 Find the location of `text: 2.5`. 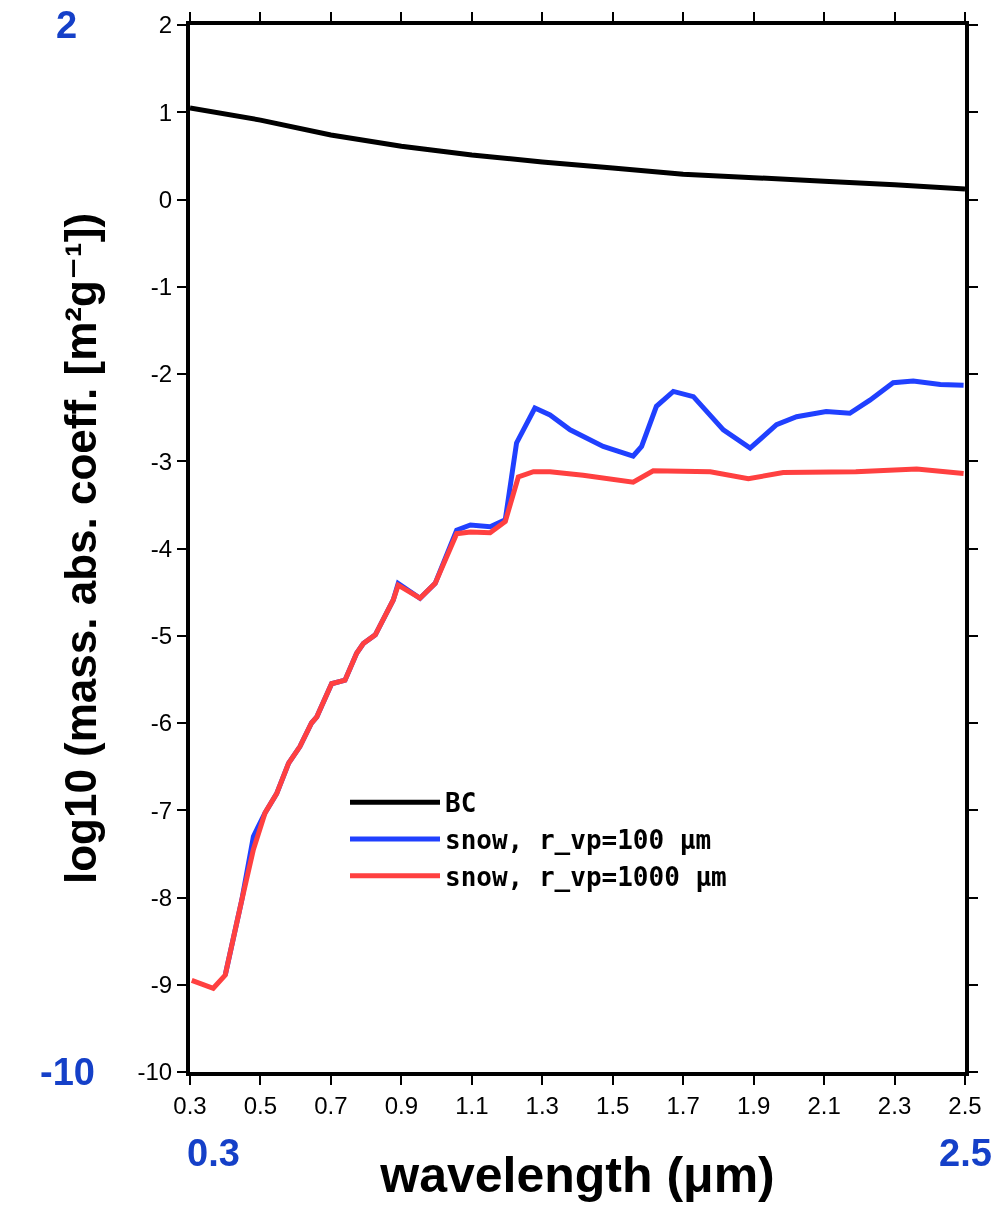

text: 2.5 is located at coordinates (965, 1153).